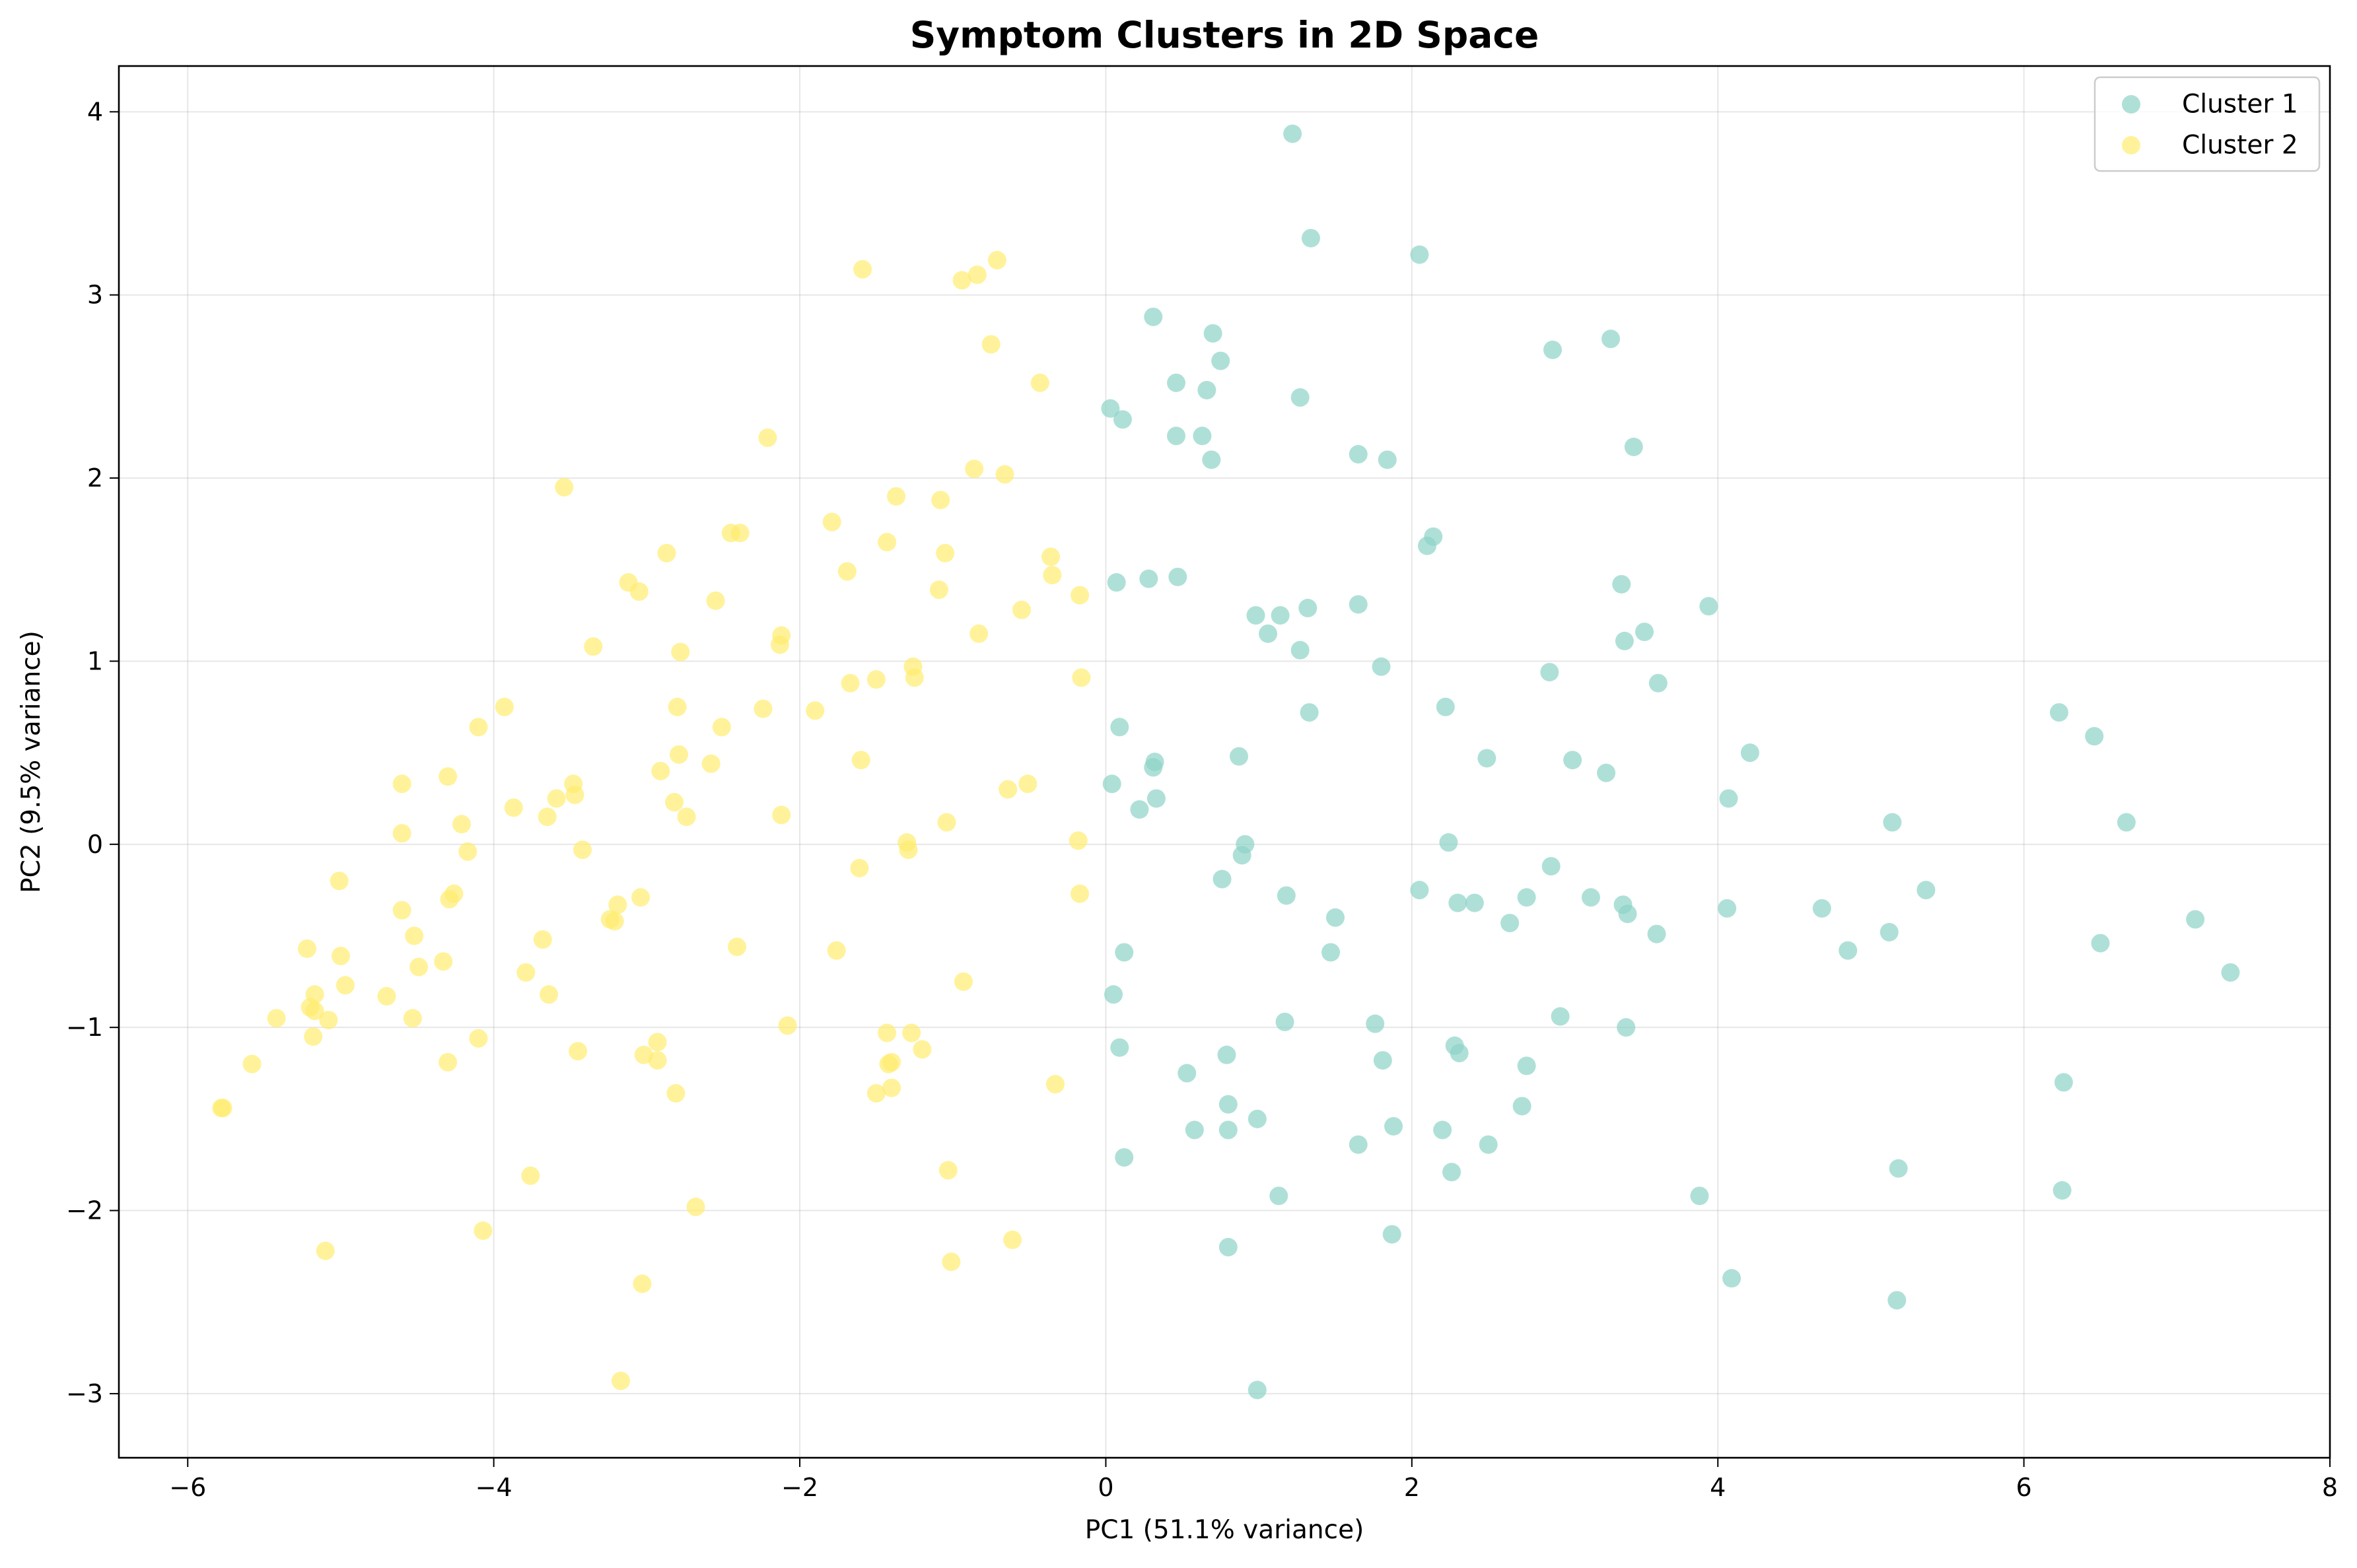 Image resolution: width=2357 pixels, height=1568 pixels. Describe the element at coordinates (95, 478) in the screenshot. I see `y-tick-label: 2` at that location.